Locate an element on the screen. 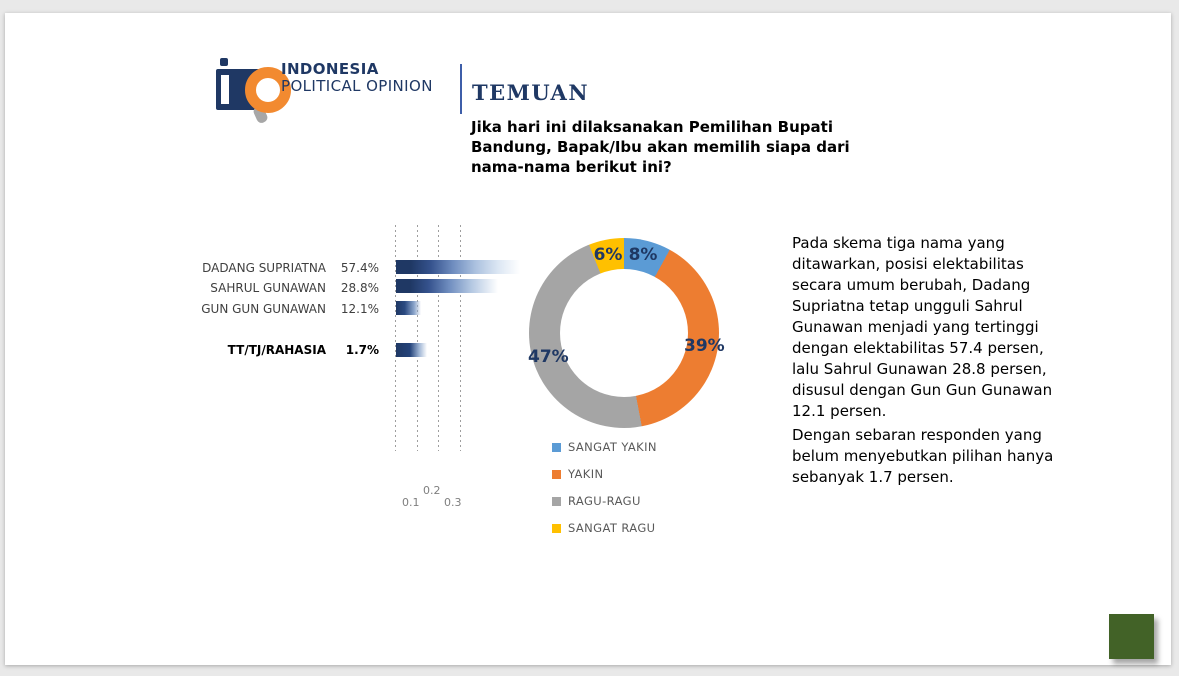 The width and height of the screenshot is (1179, 676). x-axis-tick: 0.1 is located at coordinates (411, 502).